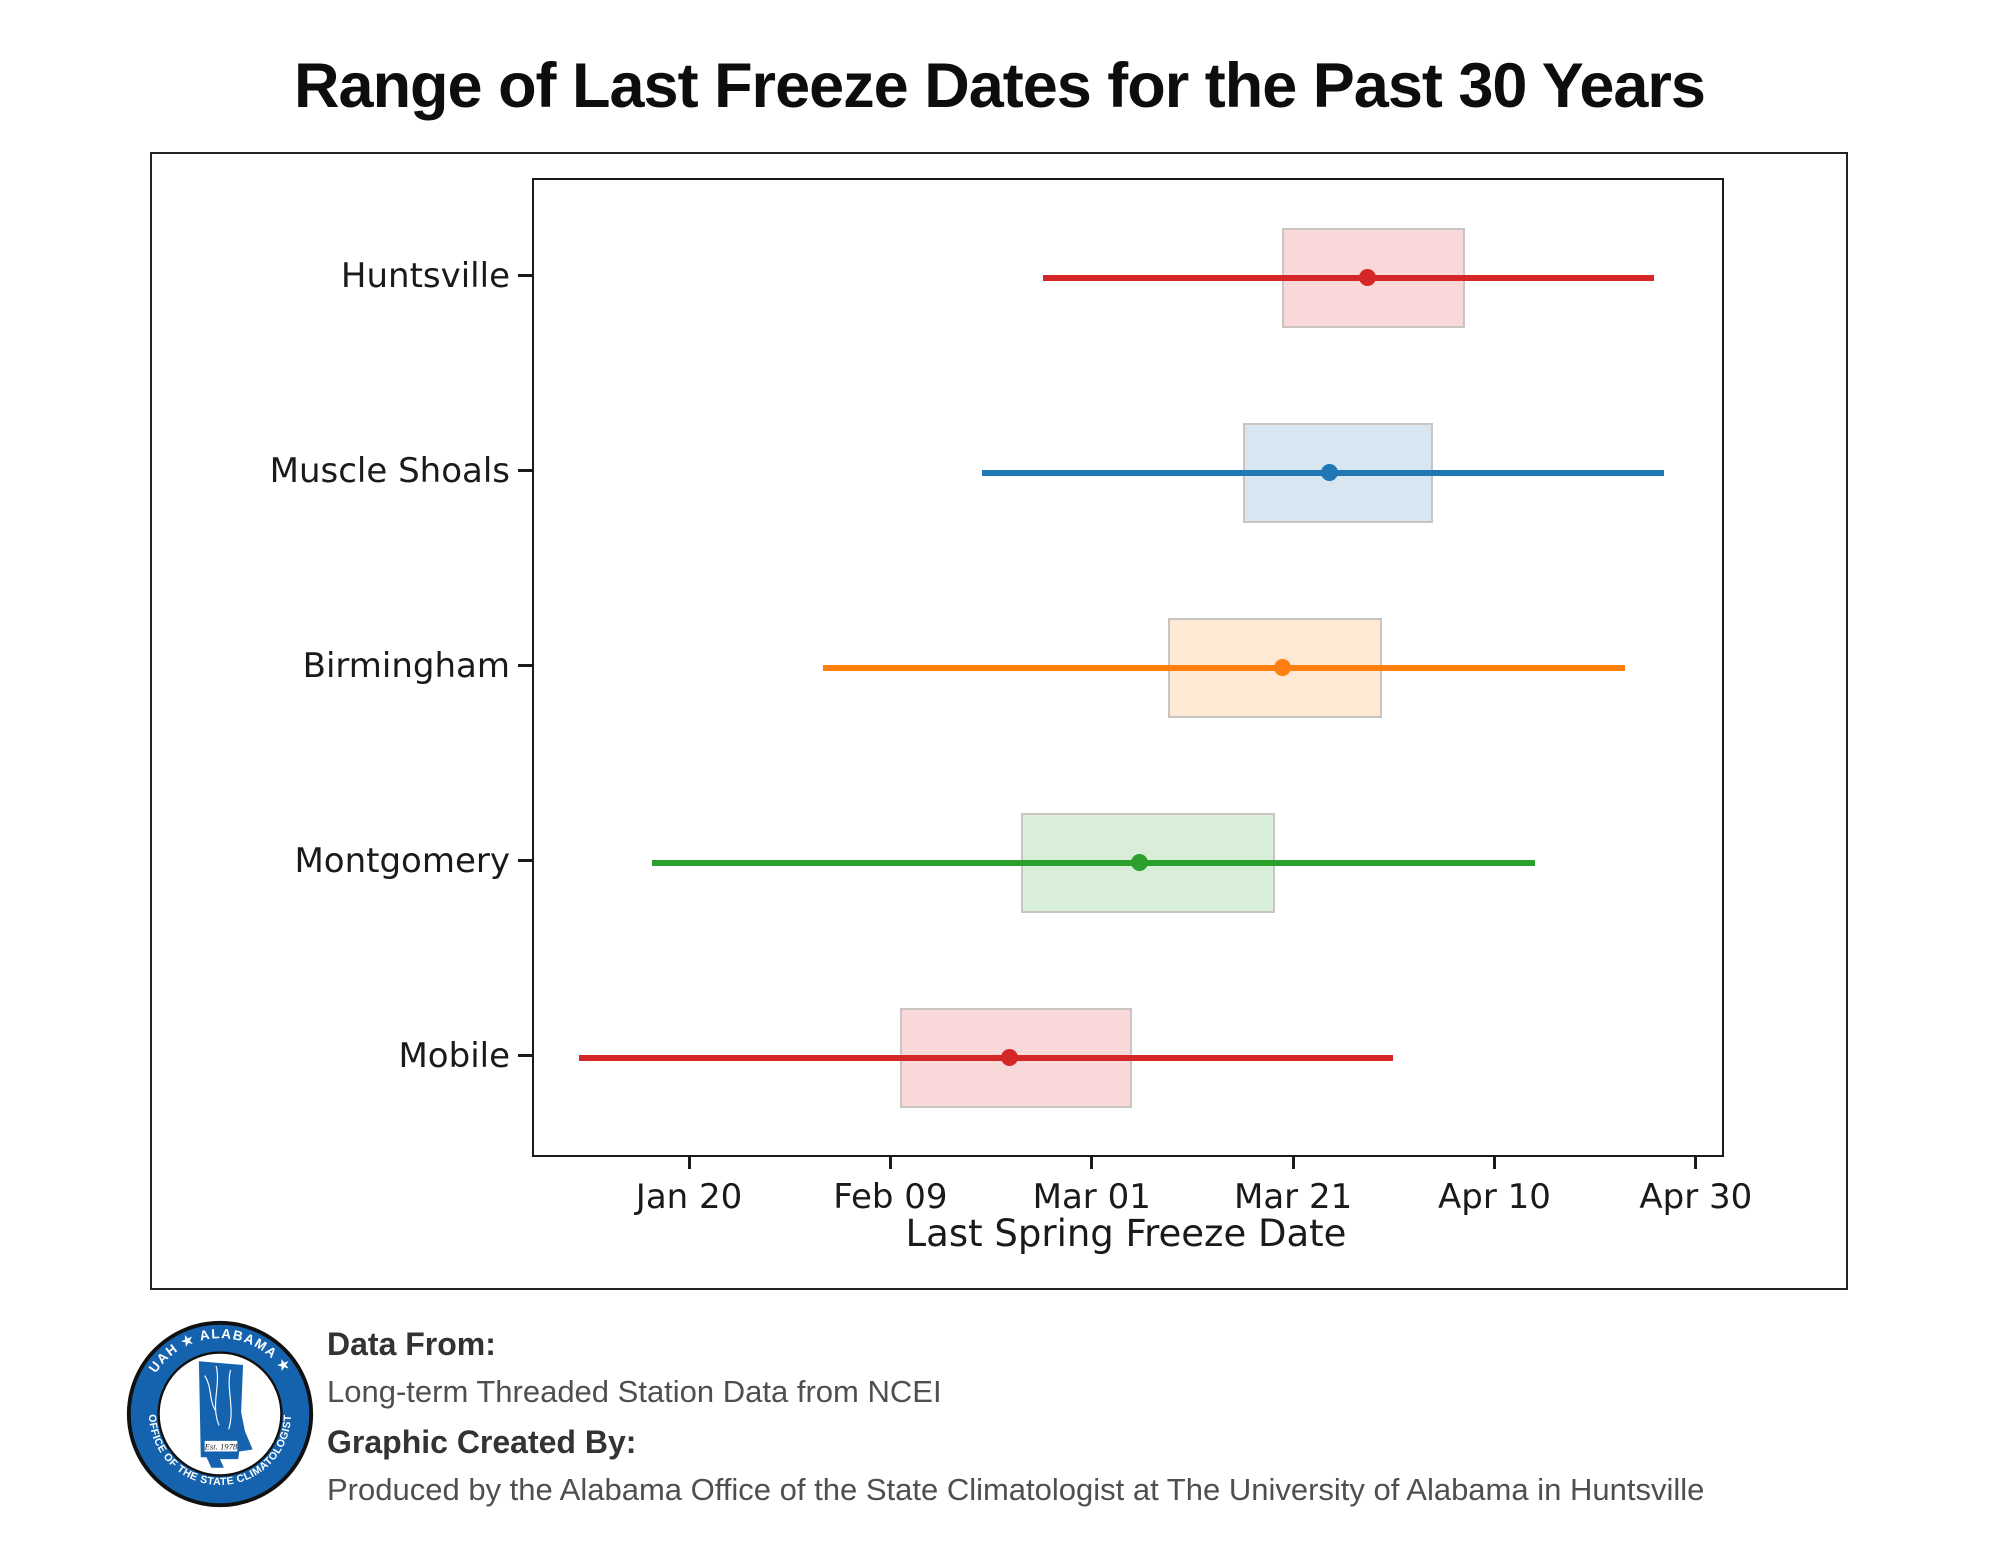  Describe the element at coordinates (525, 470) in the screenshot. I see `y-tick-muscle-shoals` at that location.